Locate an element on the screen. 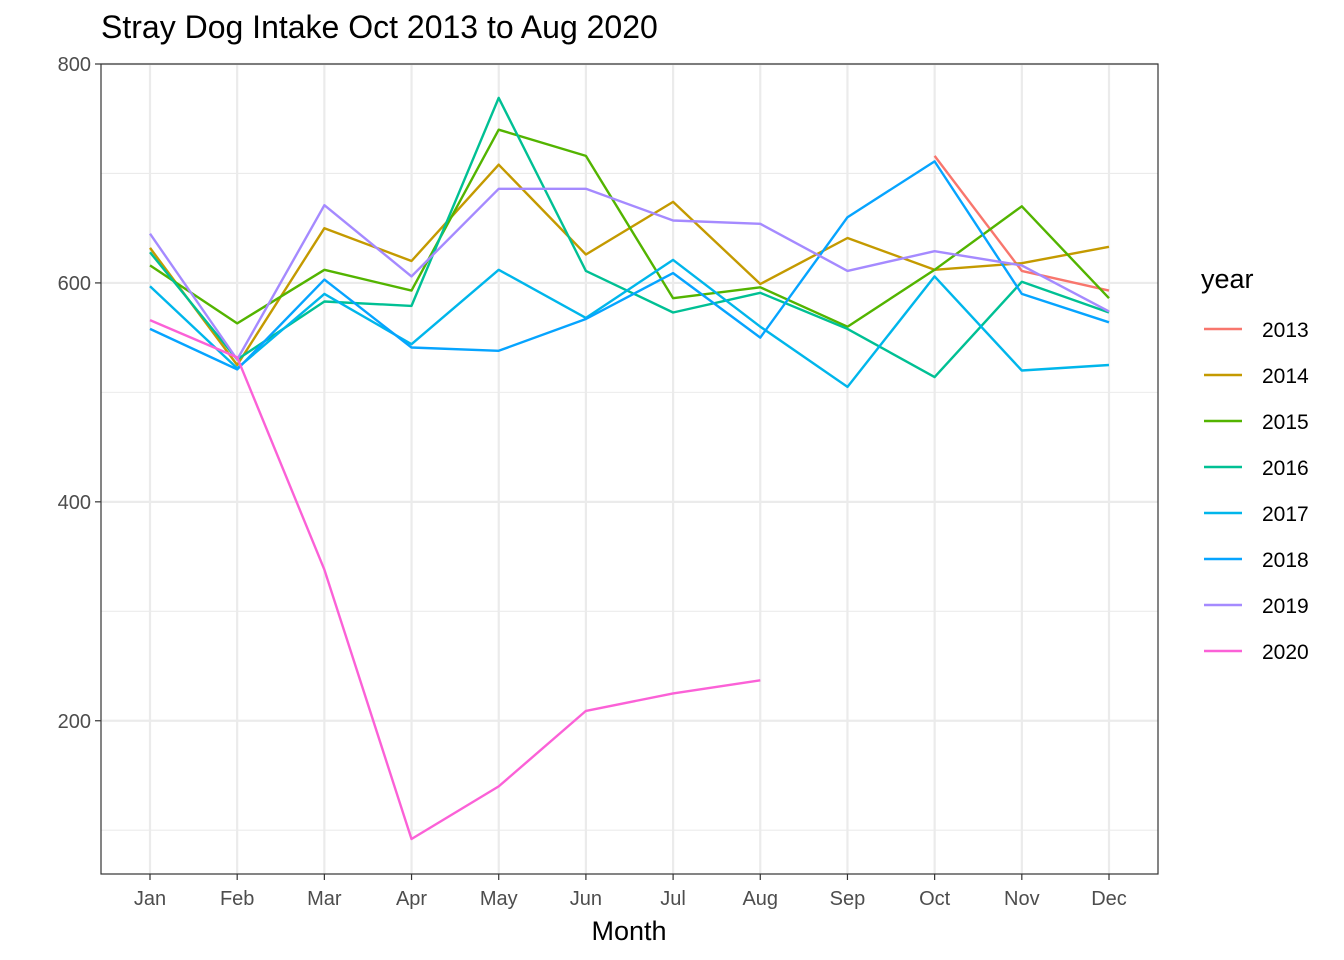 The image size is (1344, 960). series-line-2017 is located at coordinates (629, 323).